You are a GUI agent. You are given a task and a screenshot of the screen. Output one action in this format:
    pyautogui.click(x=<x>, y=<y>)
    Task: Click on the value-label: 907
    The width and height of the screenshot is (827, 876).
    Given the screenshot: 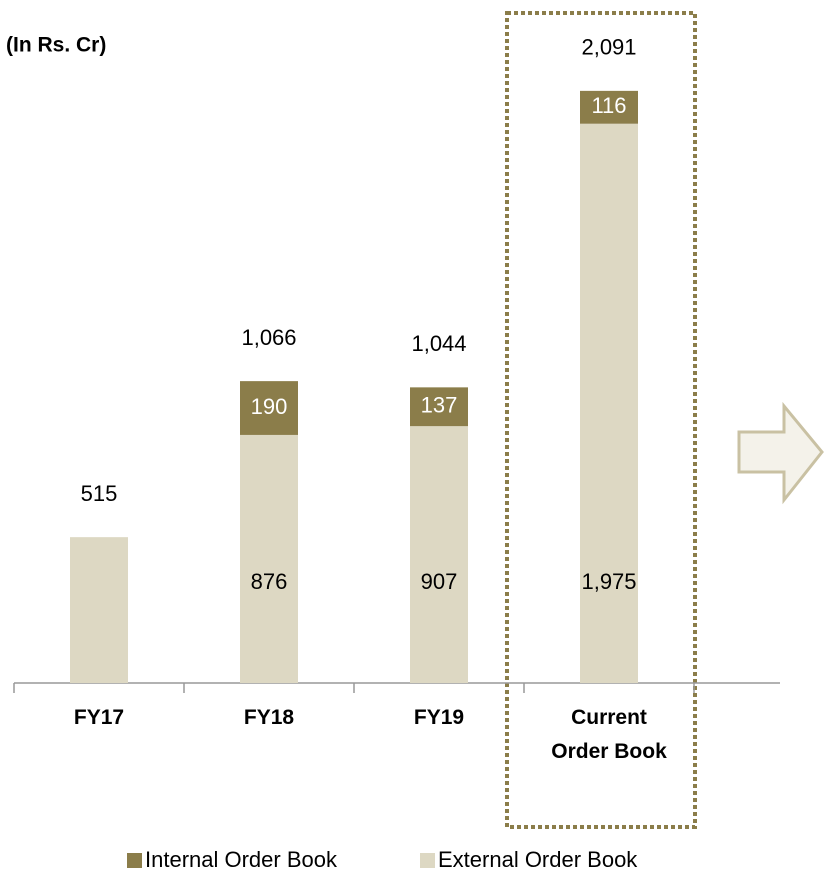 What is the action you would take?
    pyautogui.click(x=439, y=581)
    